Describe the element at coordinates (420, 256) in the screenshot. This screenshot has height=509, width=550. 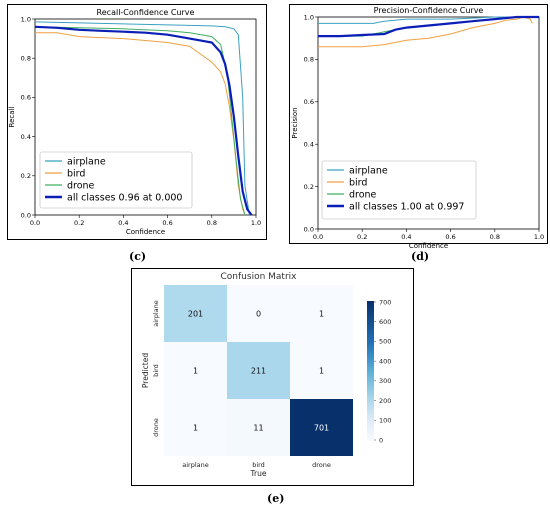
I see `label-d: (d)` at that location.